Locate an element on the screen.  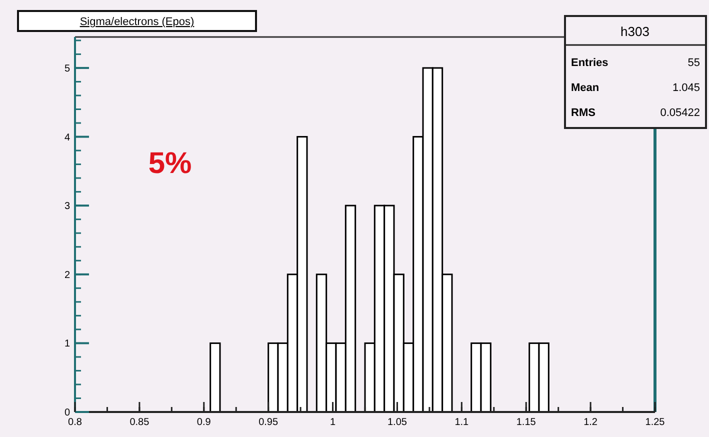
annotation: Entries is located at coordinates (589, 63).